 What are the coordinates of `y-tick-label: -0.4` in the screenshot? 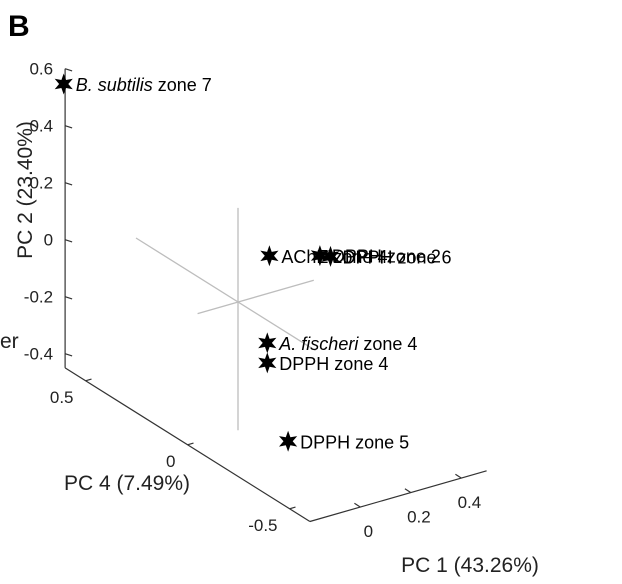 It's located at (38, 354).